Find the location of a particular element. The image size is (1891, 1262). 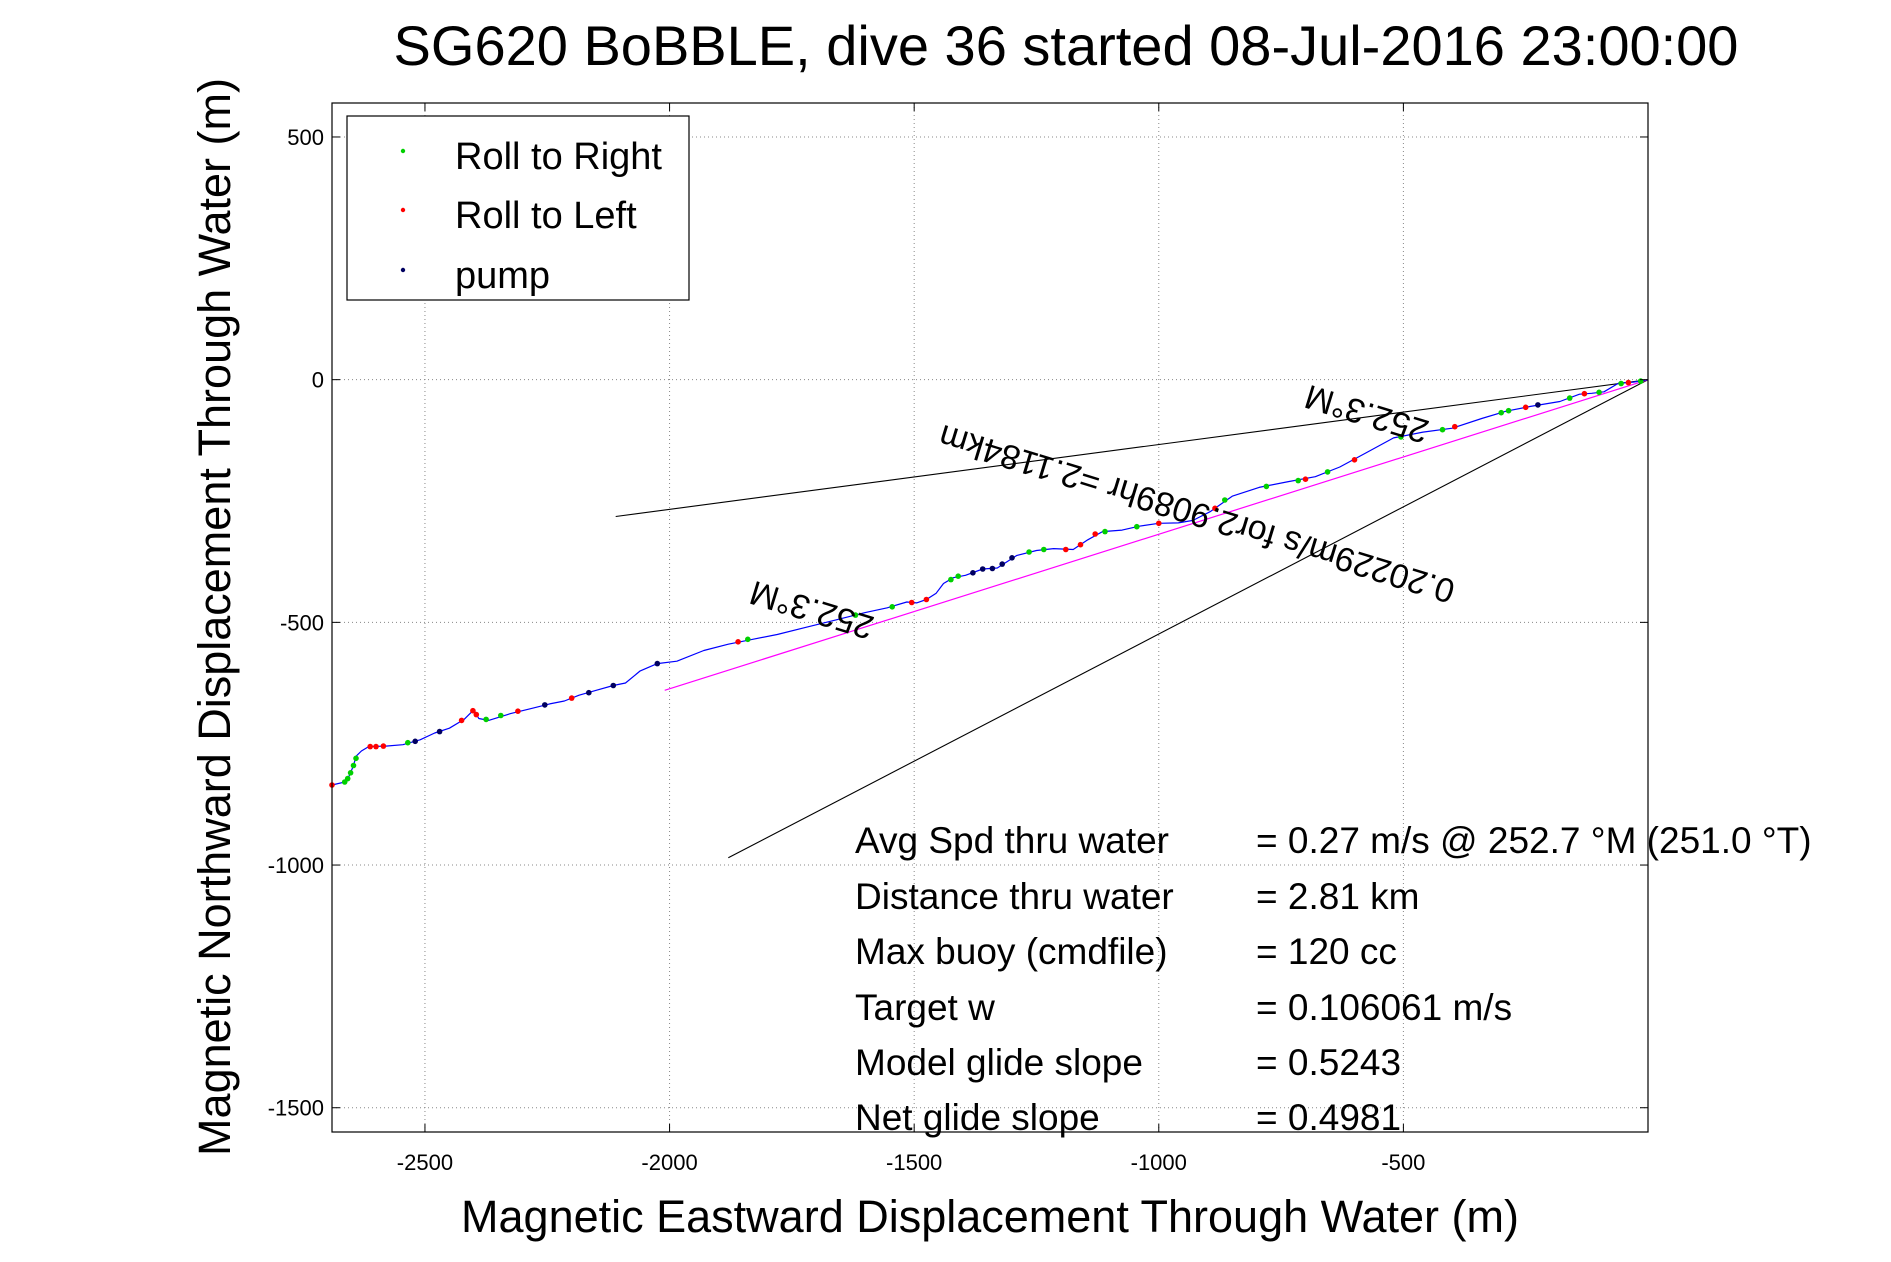

stat-label-target-w: Target w is located at coordinates (925, 1007).